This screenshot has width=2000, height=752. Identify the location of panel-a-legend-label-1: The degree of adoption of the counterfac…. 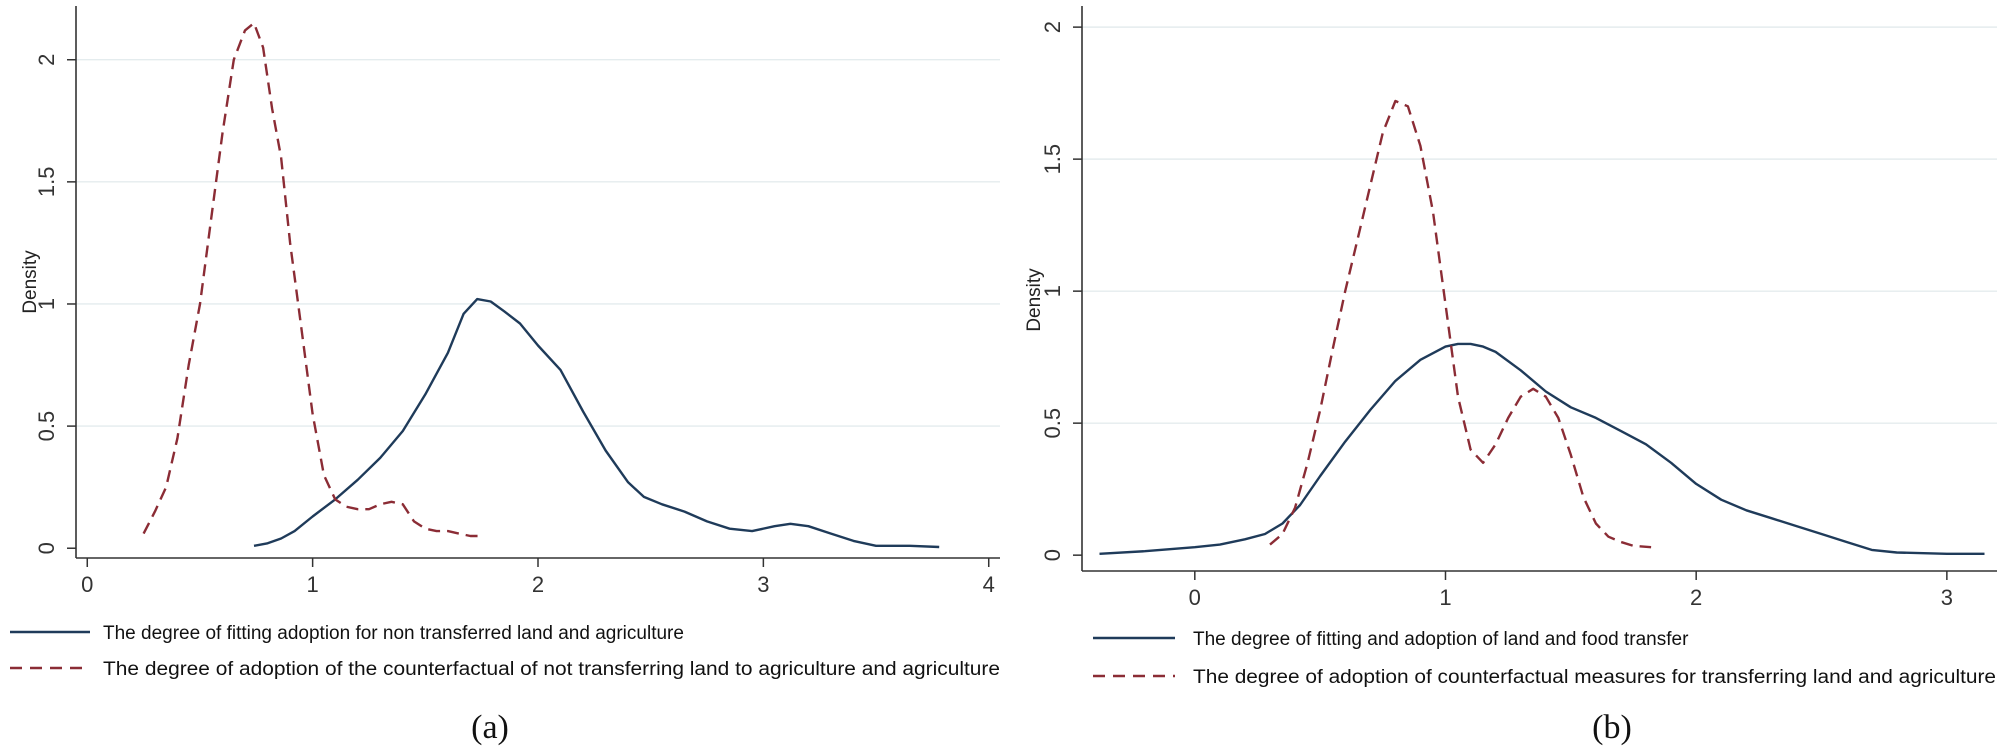
(551, 669).